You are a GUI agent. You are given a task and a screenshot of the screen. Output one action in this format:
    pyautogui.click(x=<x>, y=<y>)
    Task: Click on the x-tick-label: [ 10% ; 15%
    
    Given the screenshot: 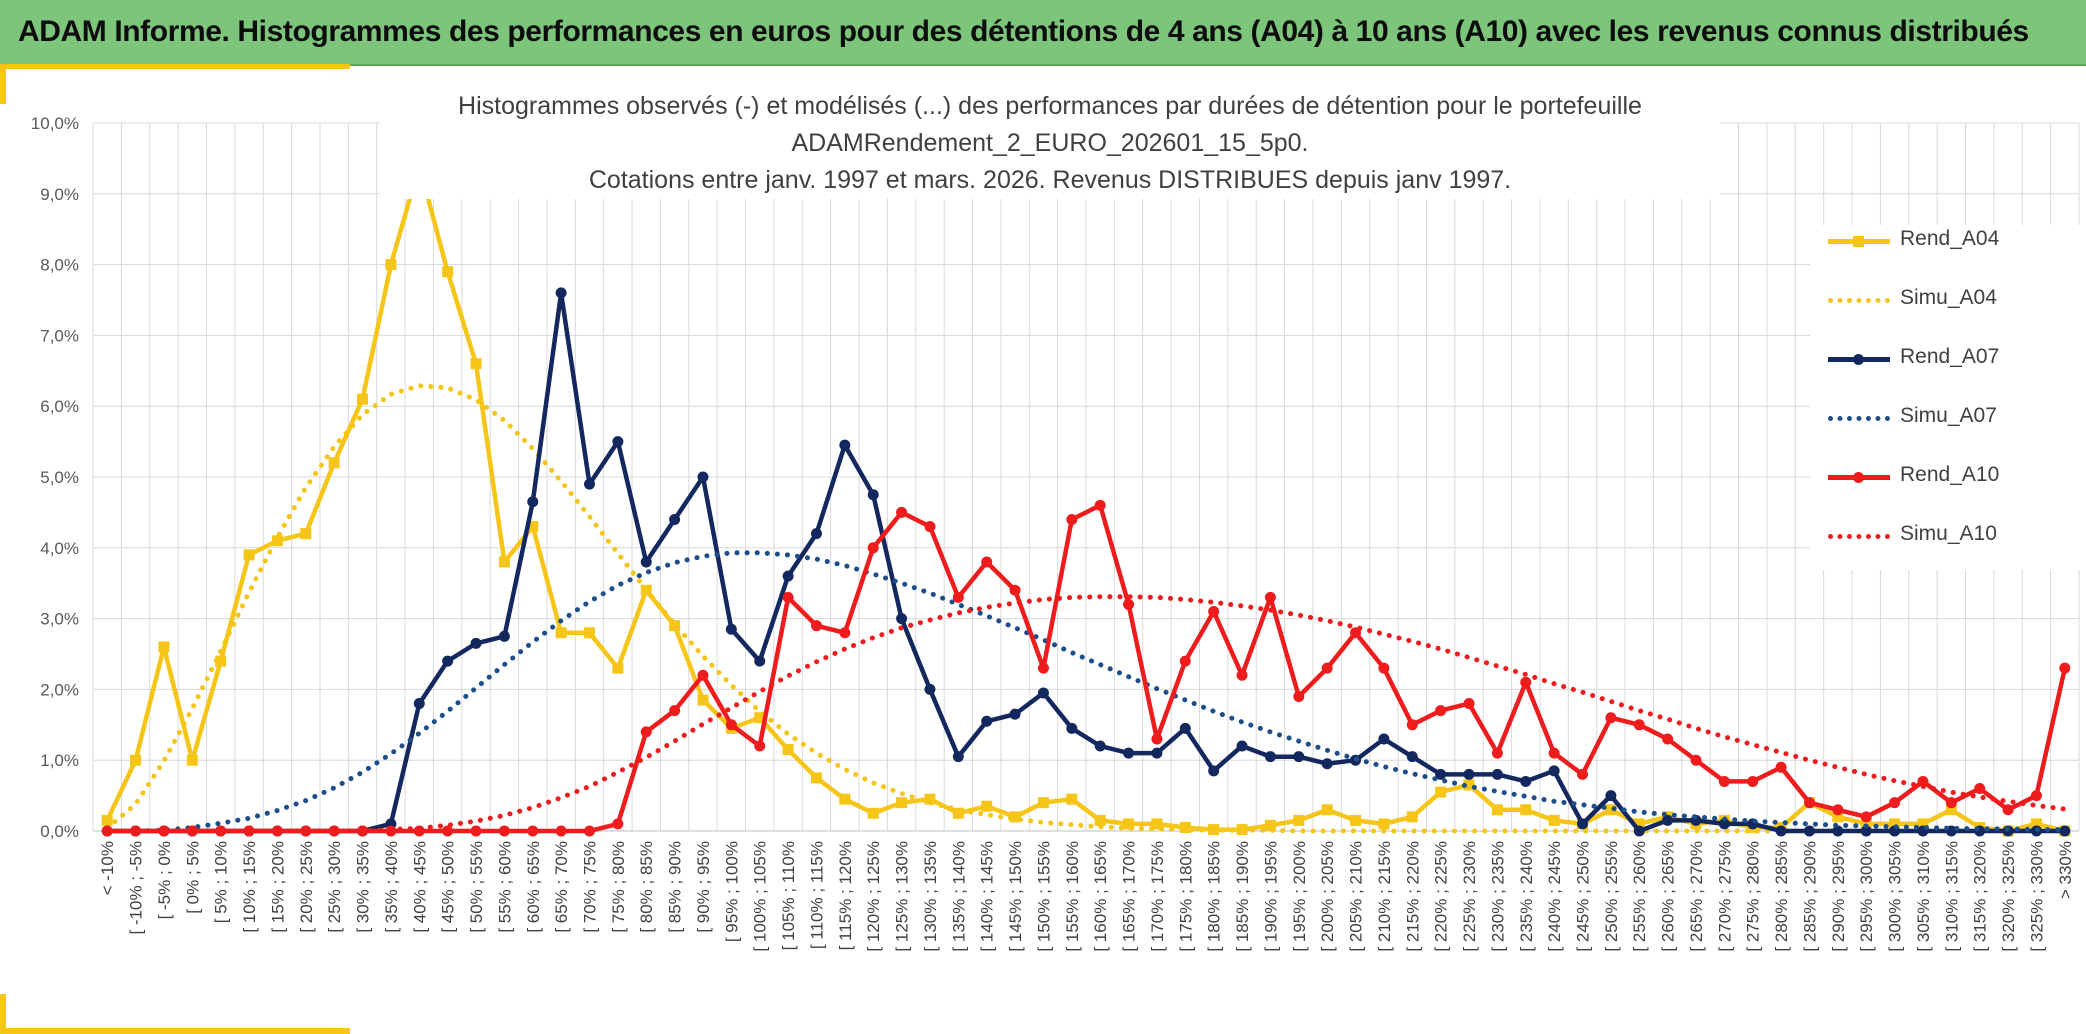 What is the action you would take?
    pyautogui.click(x=249, y=887)
    